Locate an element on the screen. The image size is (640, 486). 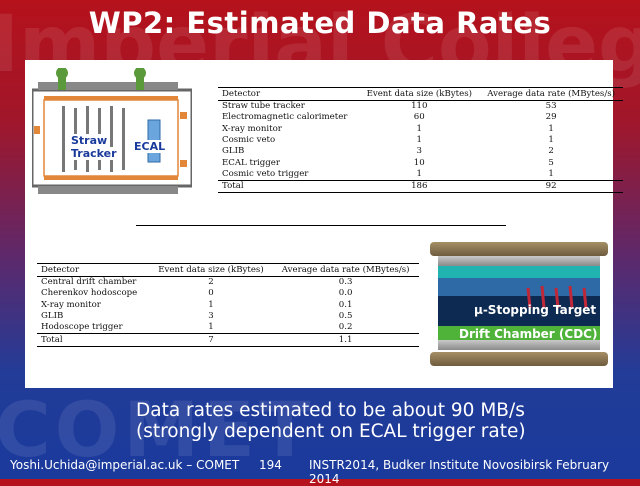
cdc-label-chamber: Drift Chamber (CDC) is located at coordinates (528, 334).